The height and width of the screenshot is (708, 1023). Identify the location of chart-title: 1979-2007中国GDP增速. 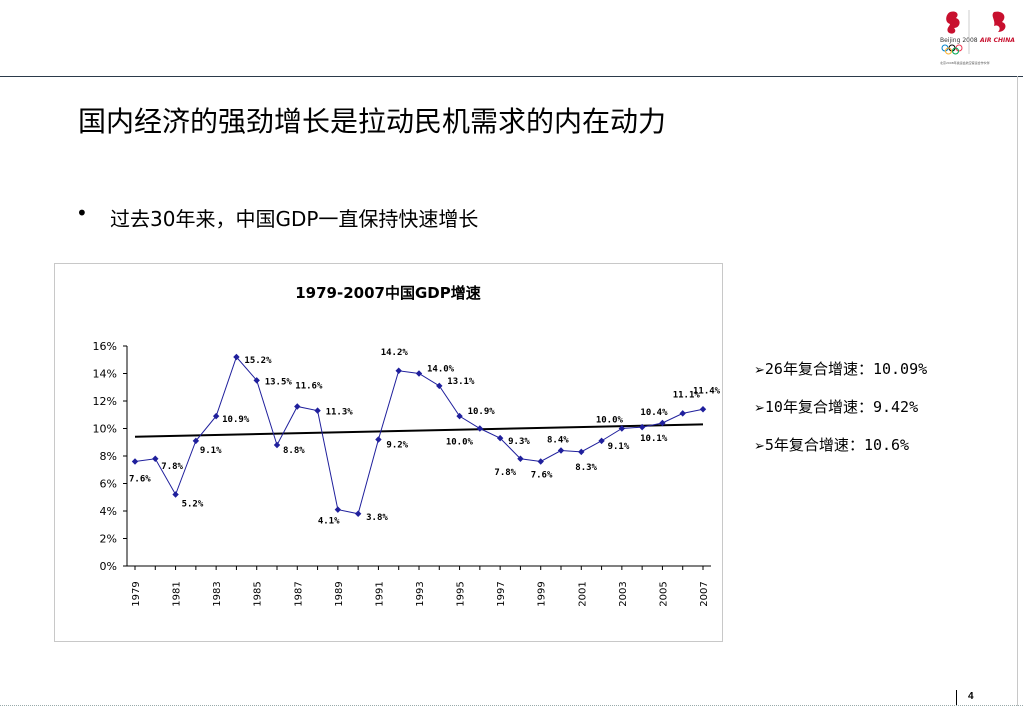
(387, 293).